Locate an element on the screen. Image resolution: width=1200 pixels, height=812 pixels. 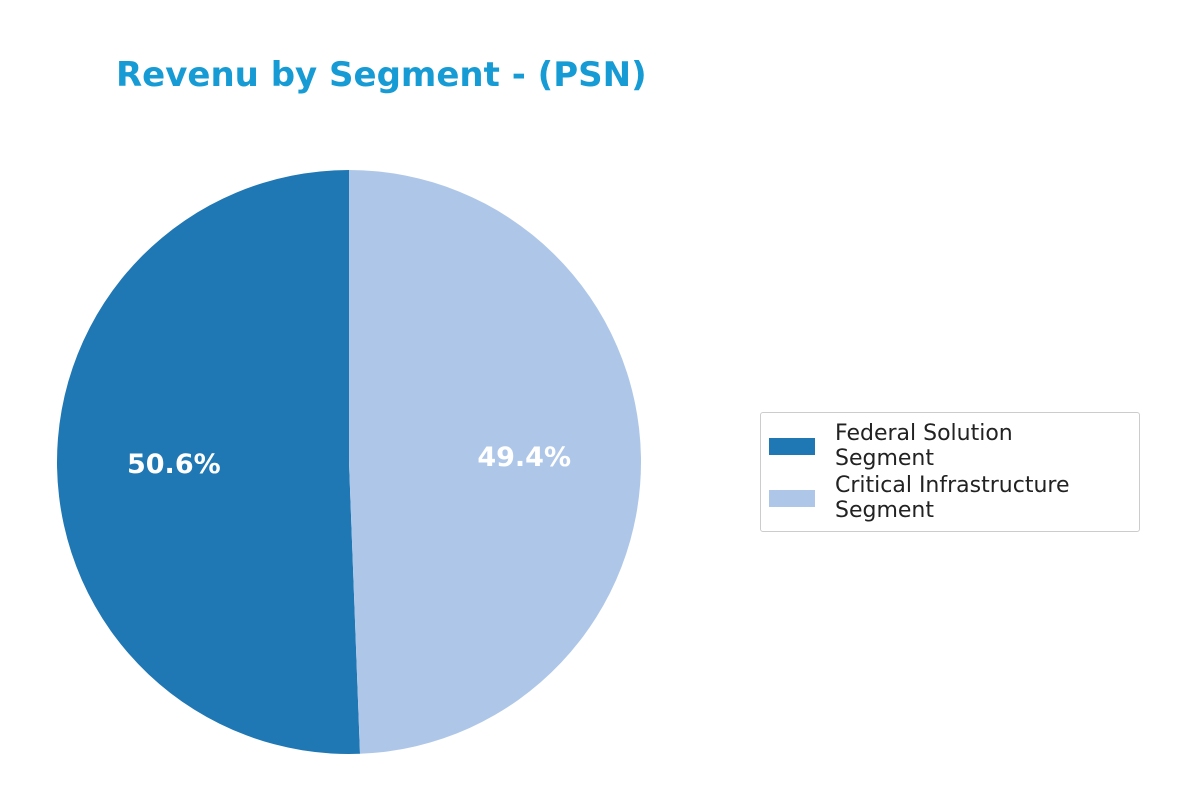
chart-title: Revenu by Segment - (PSN) is located at coordinates (381, 75).